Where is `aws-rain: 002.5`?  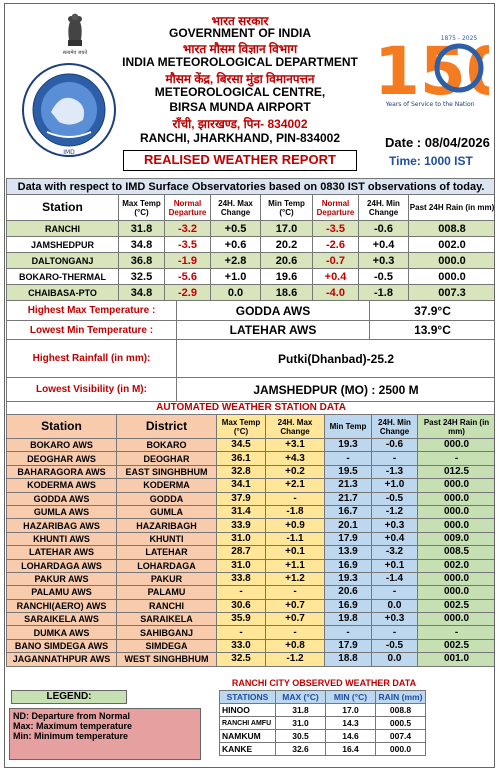 aws-rain: 002.5 is located at coordinates (455, 646).